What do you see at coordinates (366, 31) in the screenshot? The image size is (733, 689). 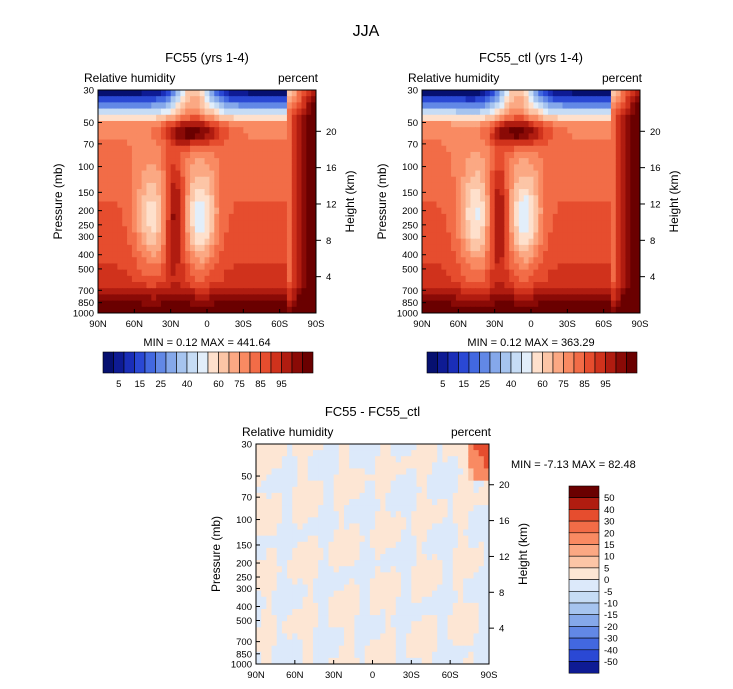 I see `season-title: JJA` at bounding box center [366, 31].